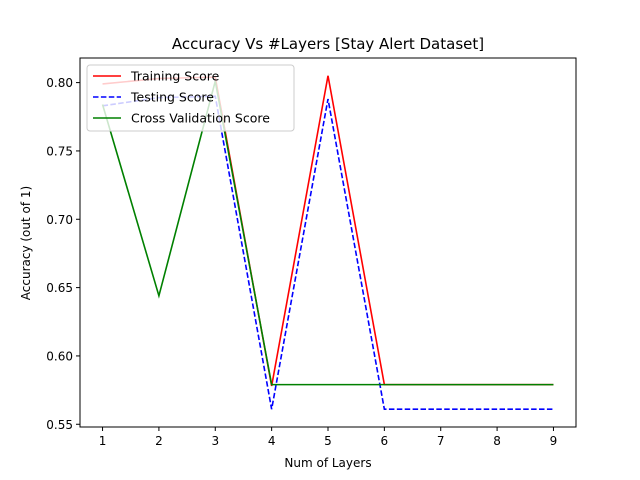  Describe the element at coordinates (26, 243) in the screenshot. I see `y-axis-label: Accuracy (out of 1)` at that location.